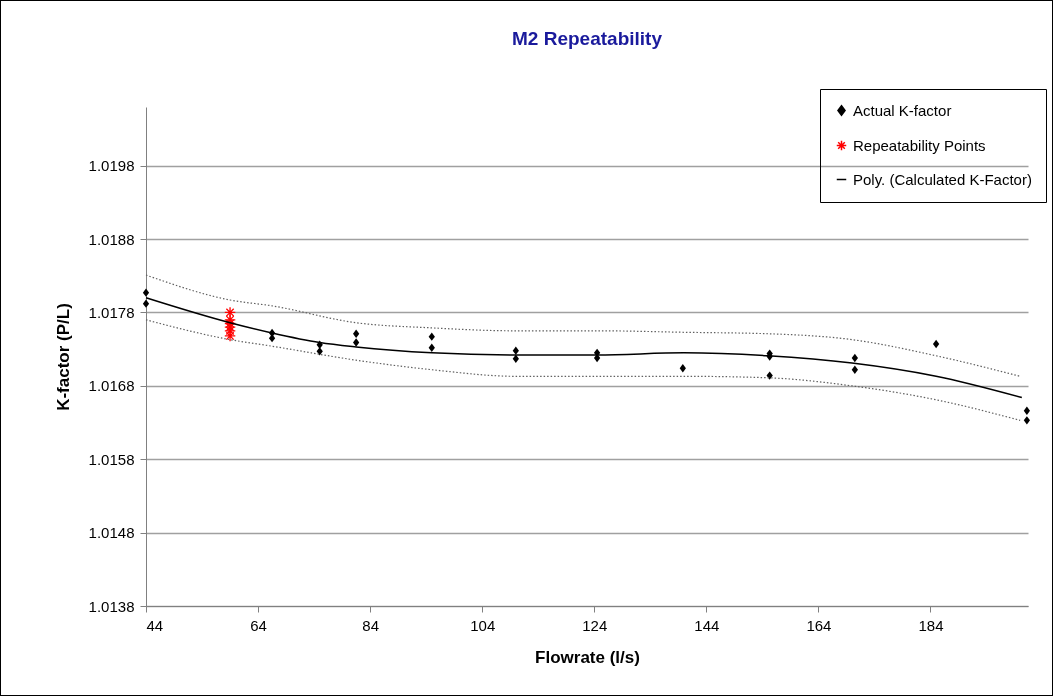  I want to click on legend-label: Actual K-factor, so click(902, 110).